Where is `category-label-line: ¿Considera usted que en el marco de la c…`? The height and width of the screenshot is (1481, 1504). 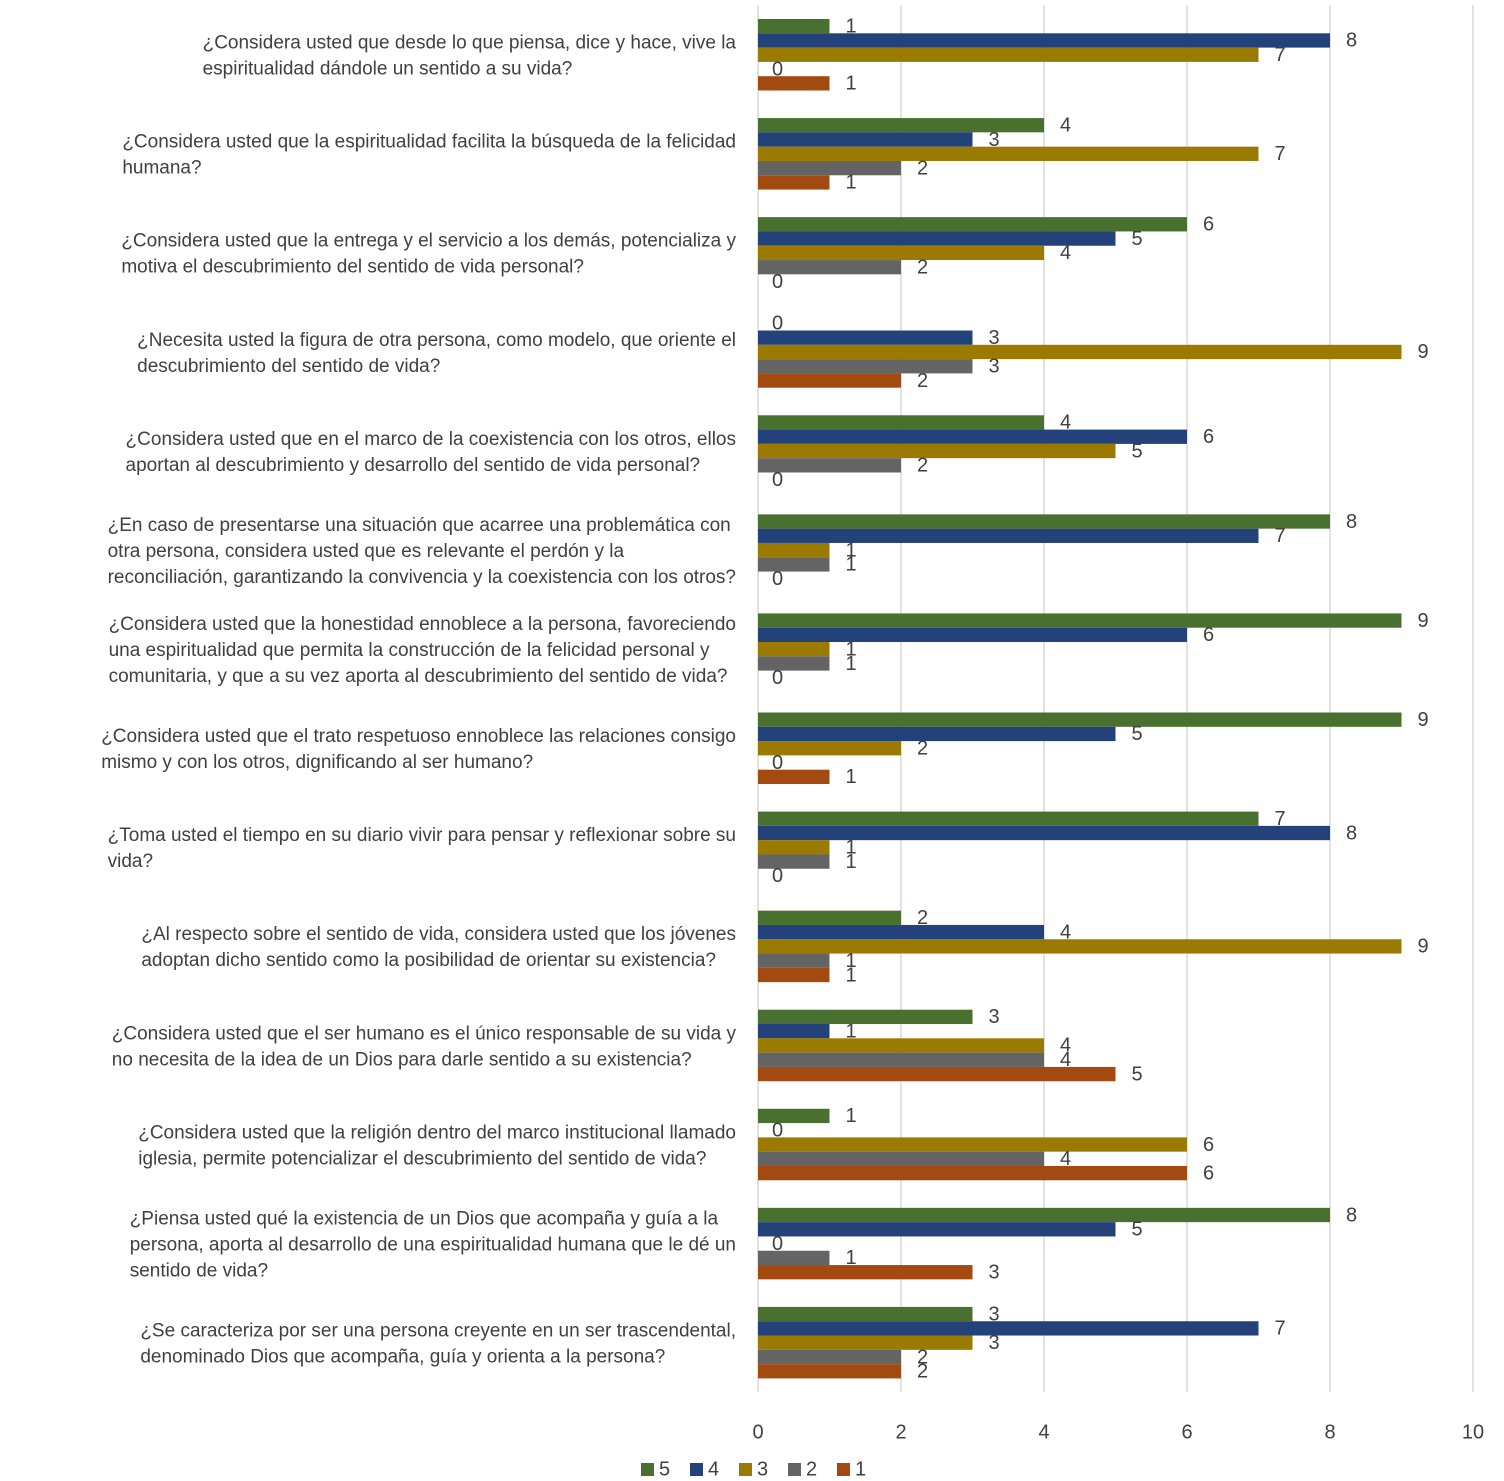 category-label-line: ¿Considera usted que en el marco de la c… is located at coordinates (431, 439).